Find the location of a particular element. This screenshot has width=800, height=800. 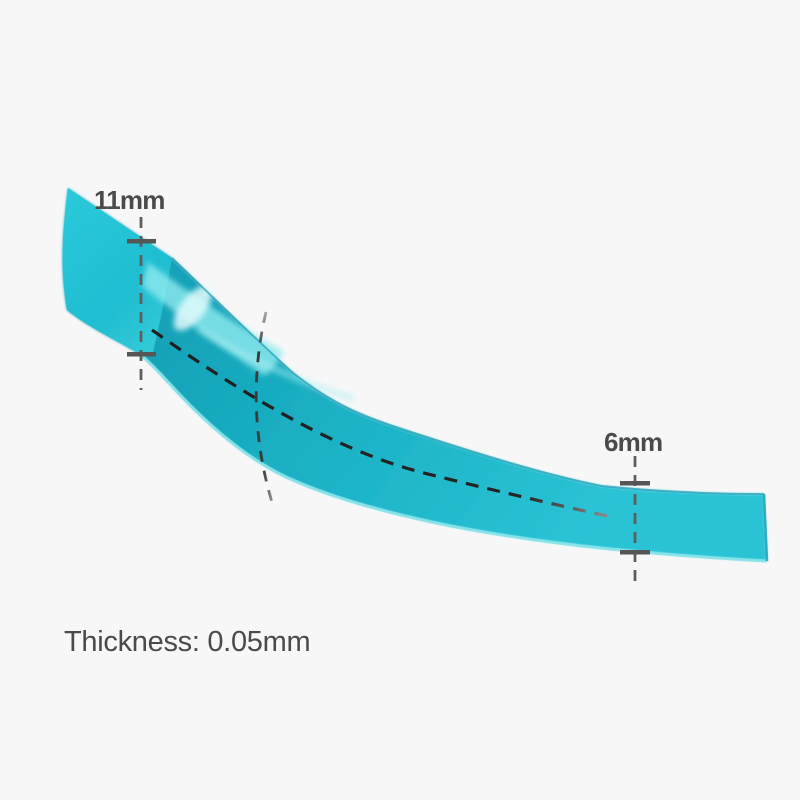

width-label-left: 11mm is located at coordinates (129, 200).